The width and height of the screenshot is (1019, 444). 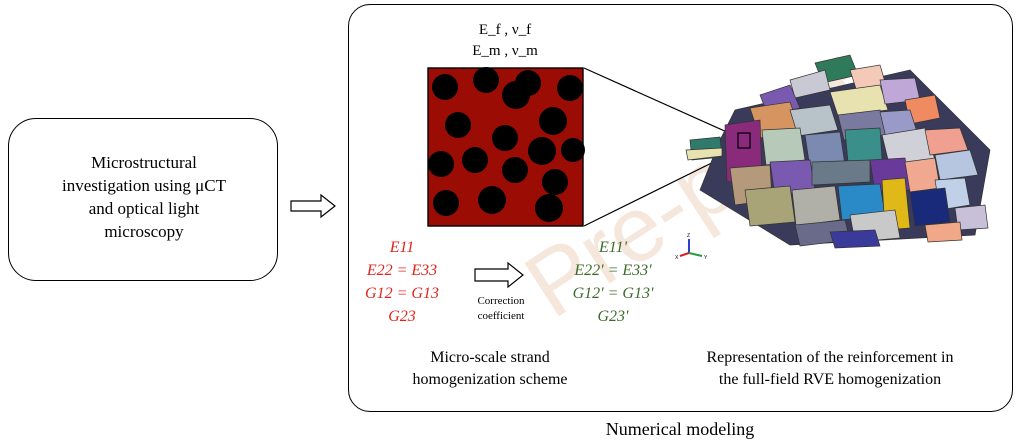 What do you see at coordinates (490, 368) in the screenshot?
I see `micro-scale-caption: Micro-scale strand homogenization scheme` at bounding box center [490, 368].